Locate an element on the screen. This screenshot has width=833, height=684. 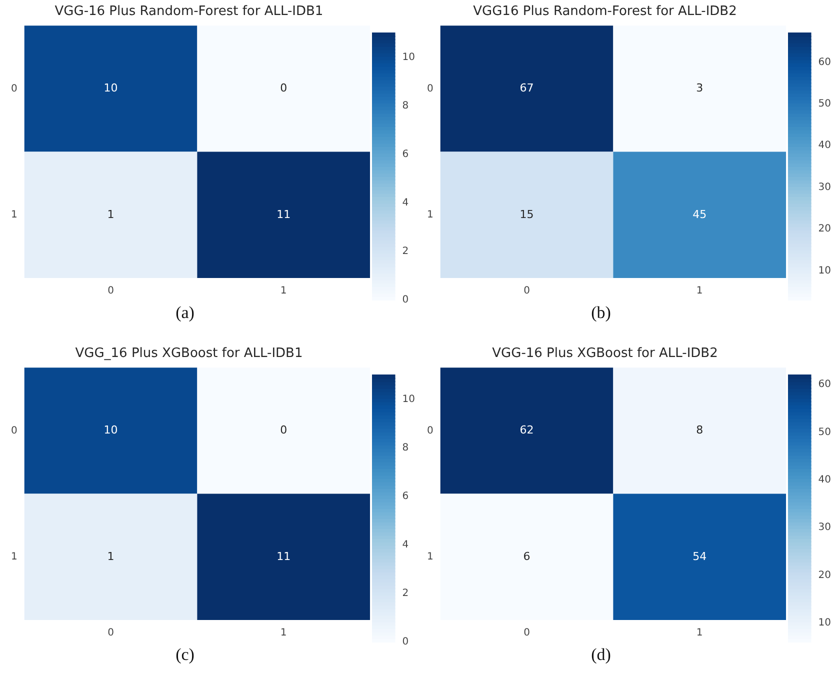
text: (b) is located at coordinates (601, 313).